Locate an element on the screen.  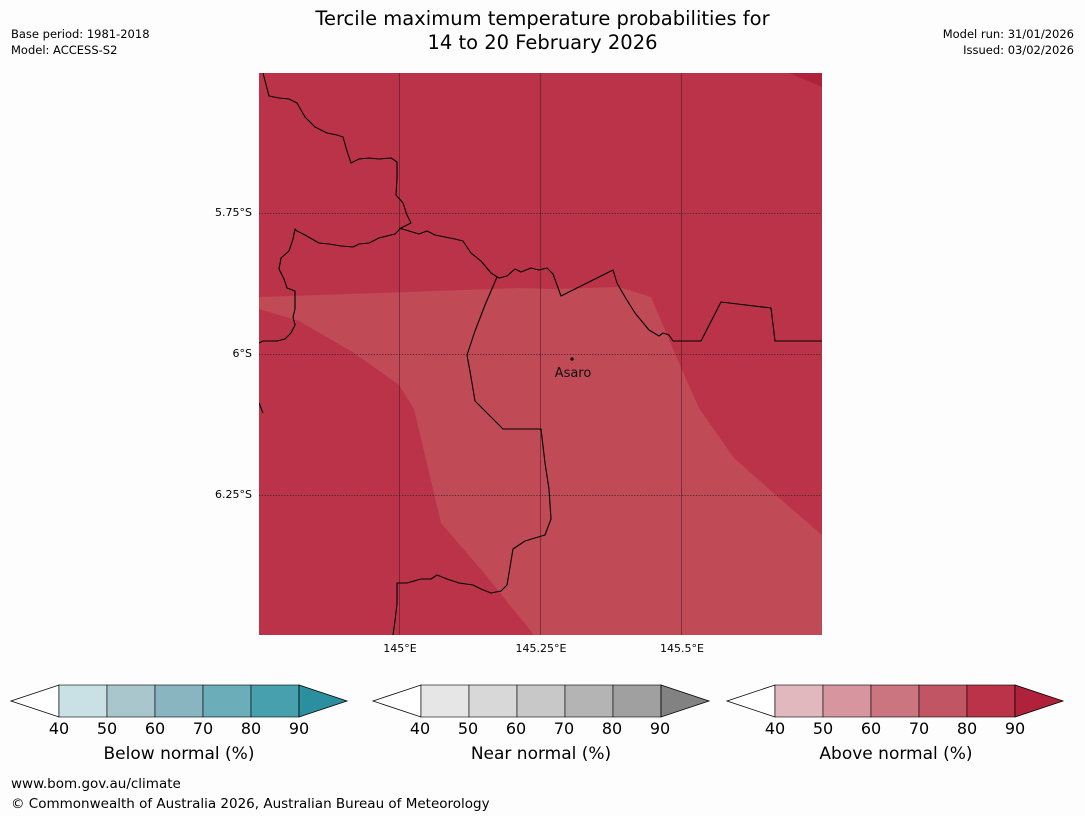
colorbar-above-over-extension is located at coordinates (1039, 701).